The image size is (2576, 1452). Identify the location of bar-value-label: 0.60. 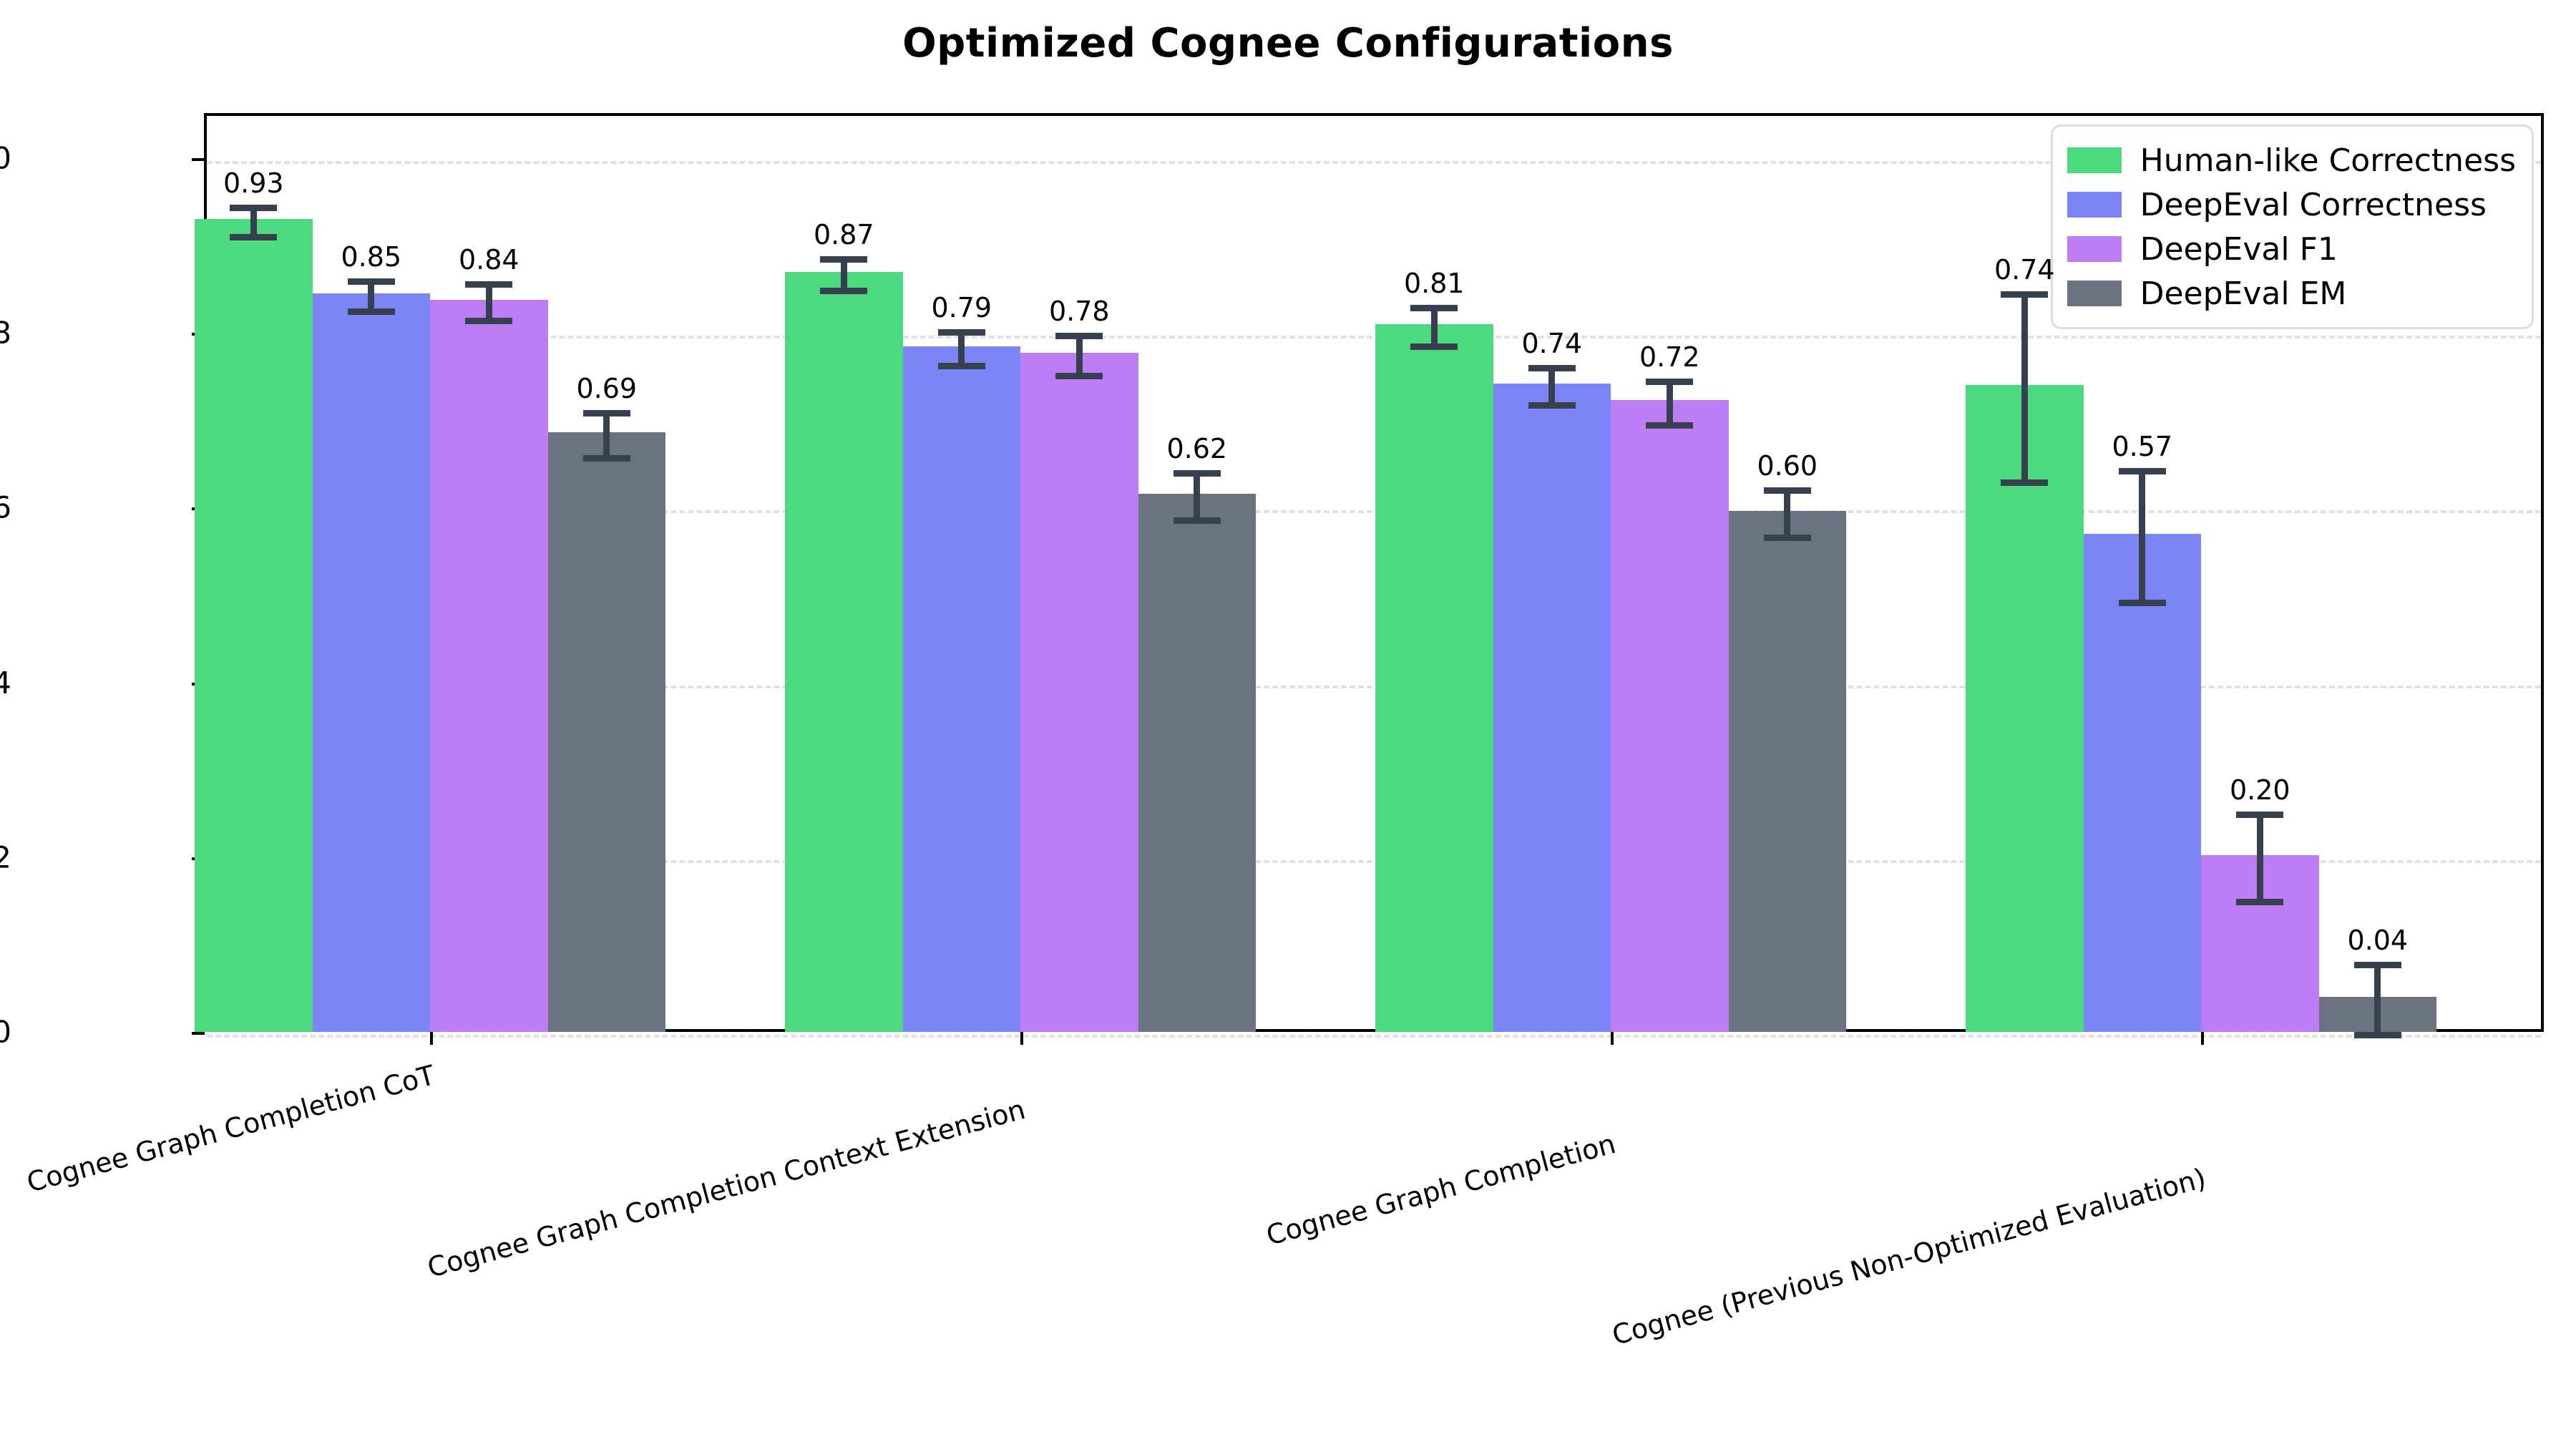
(1787, 466).